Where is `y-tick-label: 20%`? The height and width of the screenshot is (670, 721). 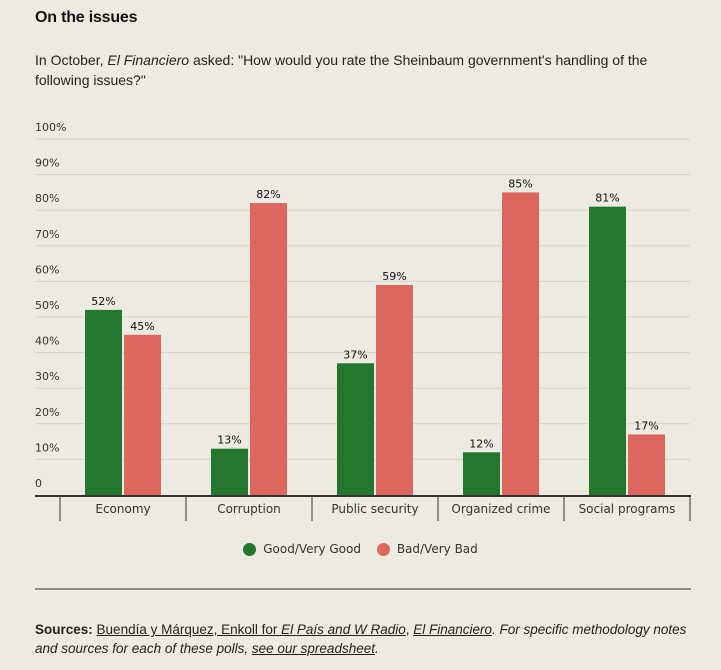 y-tick-label: 20% is located at coordinates (47, 412).